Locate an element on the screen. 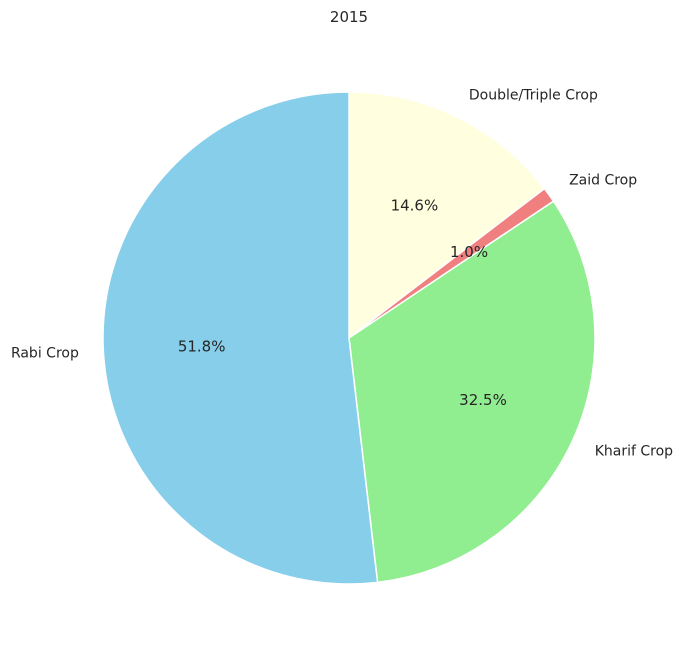  pie-category-label-double-triple-crop: Double/Triple Crop is located at coordinates (533, 95).